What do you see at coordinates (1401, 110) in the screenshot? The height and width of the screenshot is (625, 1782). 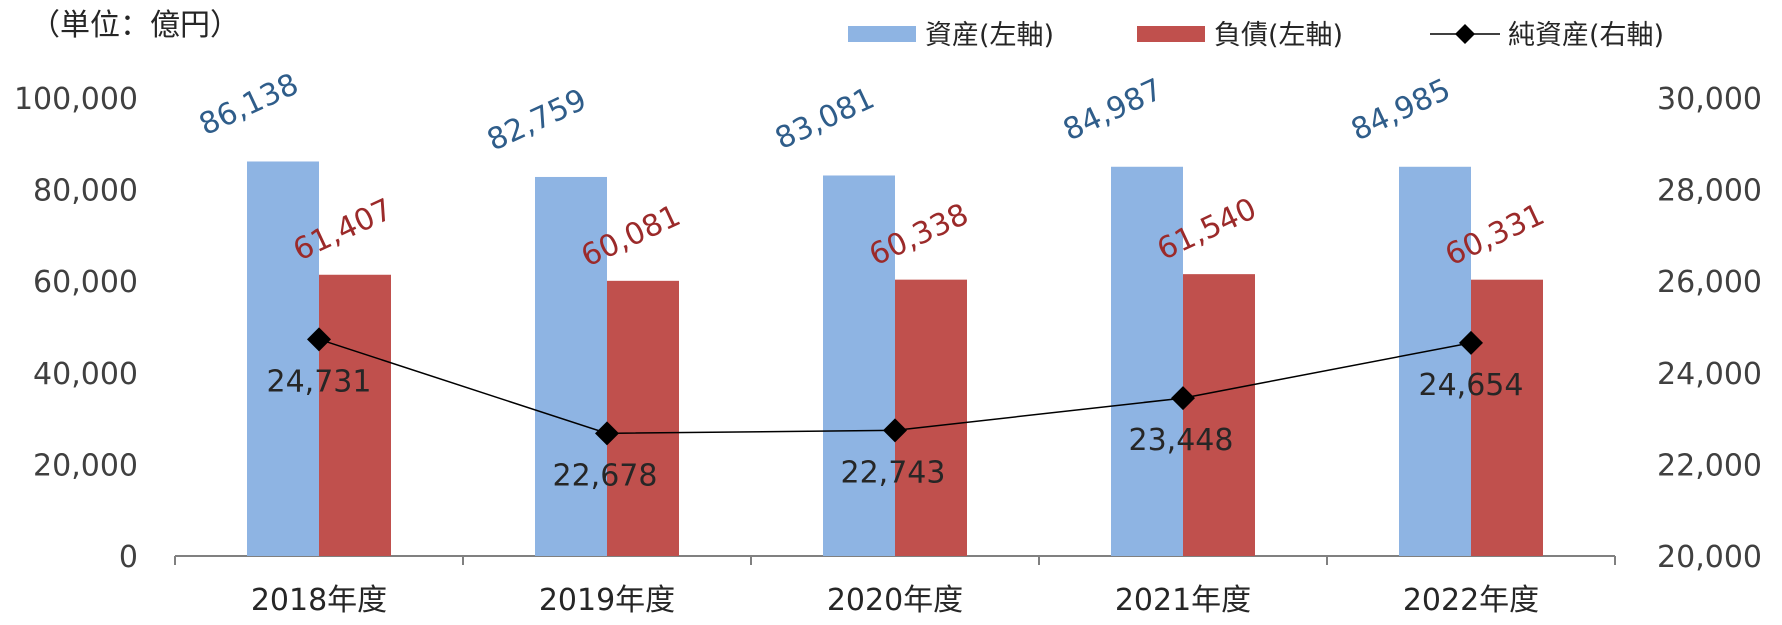 I see `asset-data-label: 84,985` at bounding box center [1401, 110].